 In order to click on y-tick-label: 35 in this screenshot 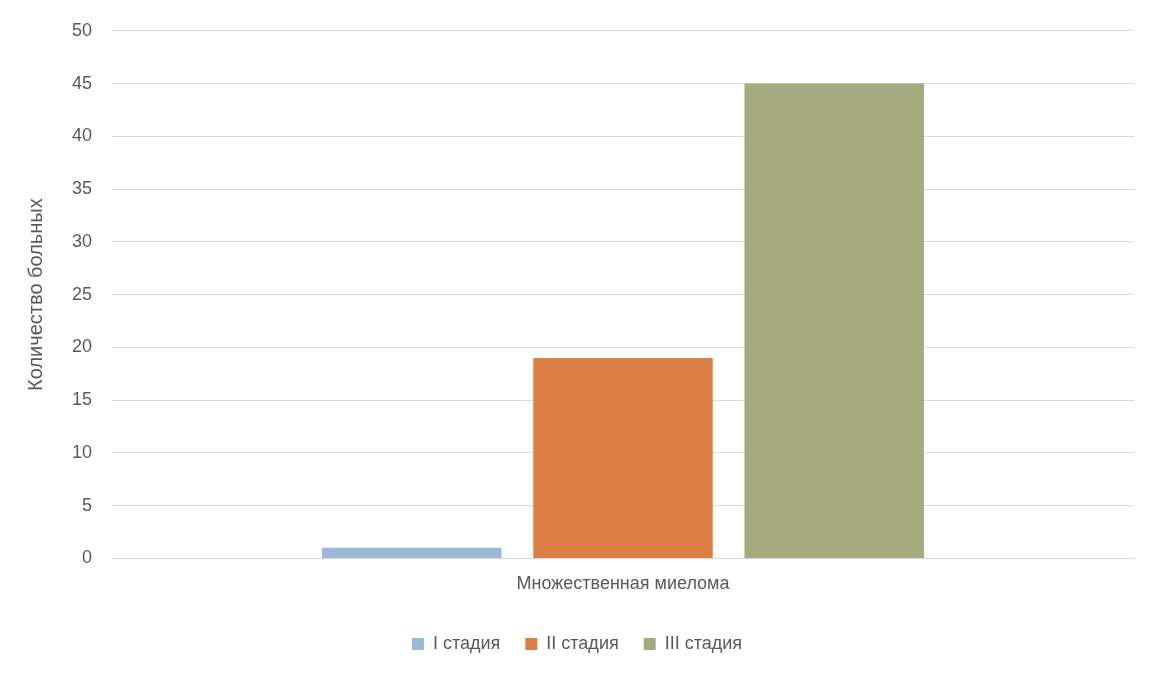, I will do `click(82, 188)`.